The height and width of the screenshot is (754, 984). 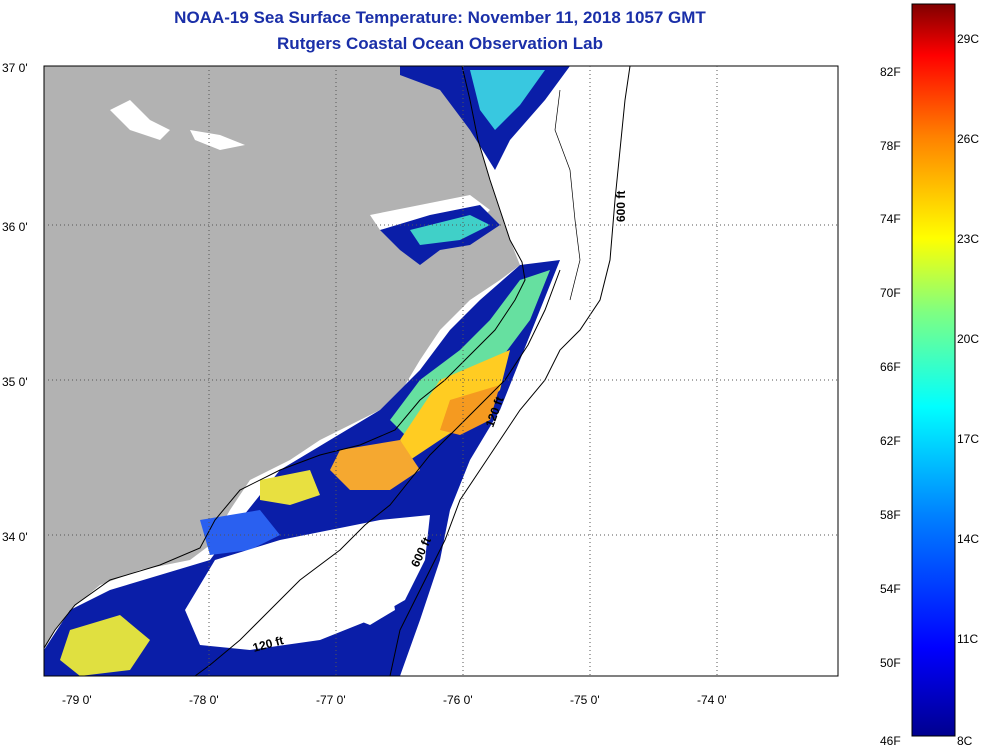 What do you see at coordinates (712, 700) in the screenshot?
I see `lon-label: -74 0'` at bounding box center [712, 700].